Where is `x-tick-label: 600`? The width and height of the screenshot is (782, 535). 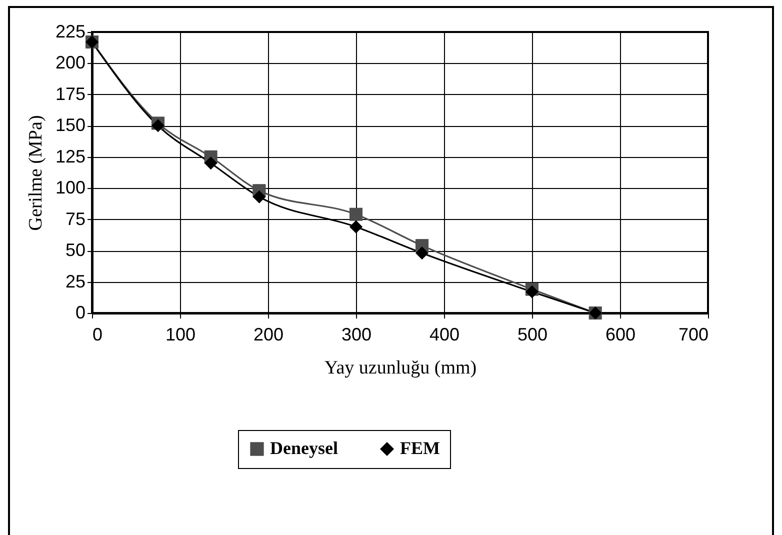 x-tick-label: 600 is located at coordinates (620, 334).